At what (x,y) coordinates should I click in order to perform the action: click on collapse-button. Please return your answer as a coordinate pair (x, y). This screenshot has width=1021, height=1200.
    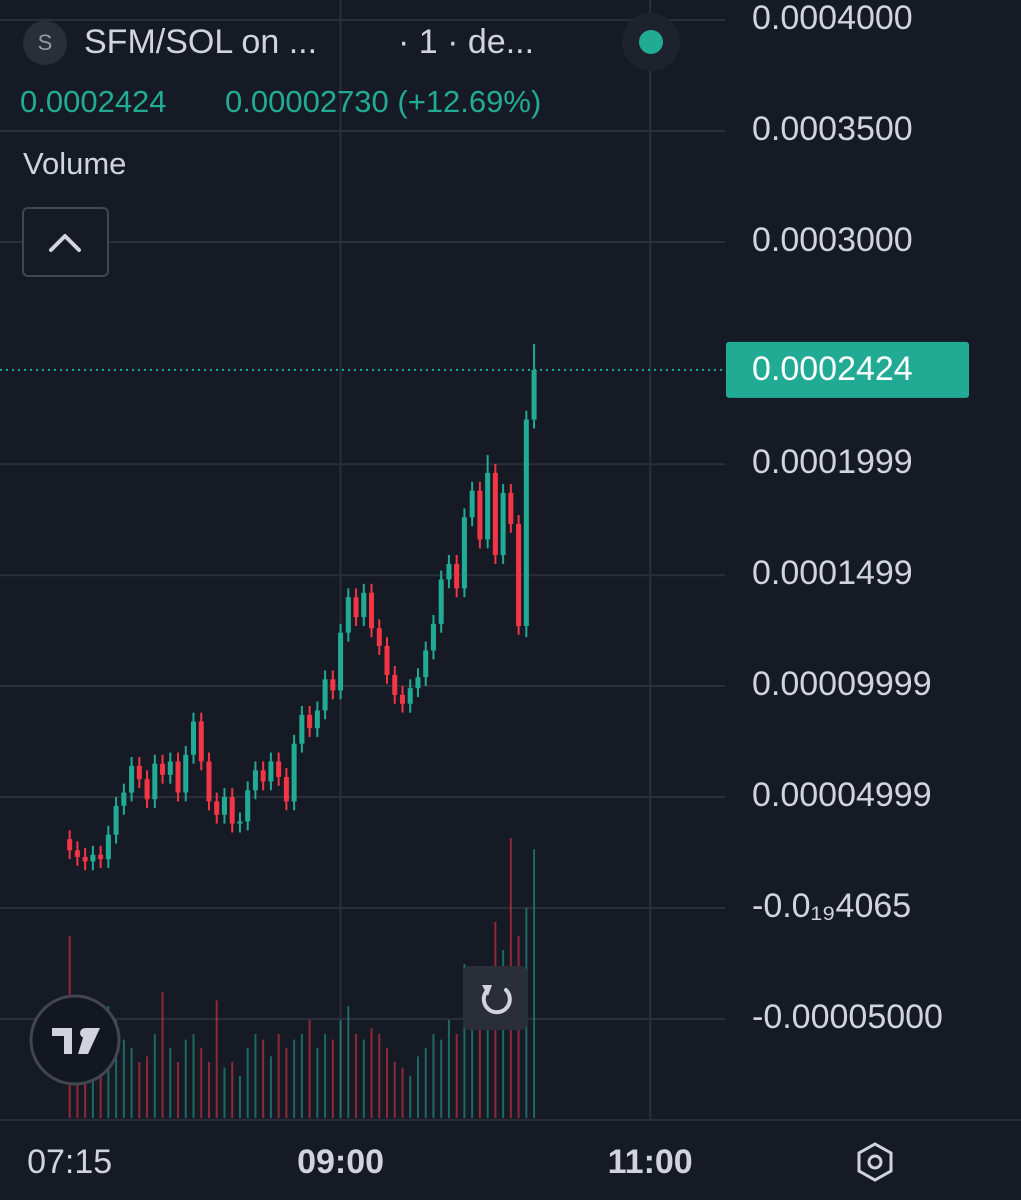
    Looking at the image, I should click on (65, 242).